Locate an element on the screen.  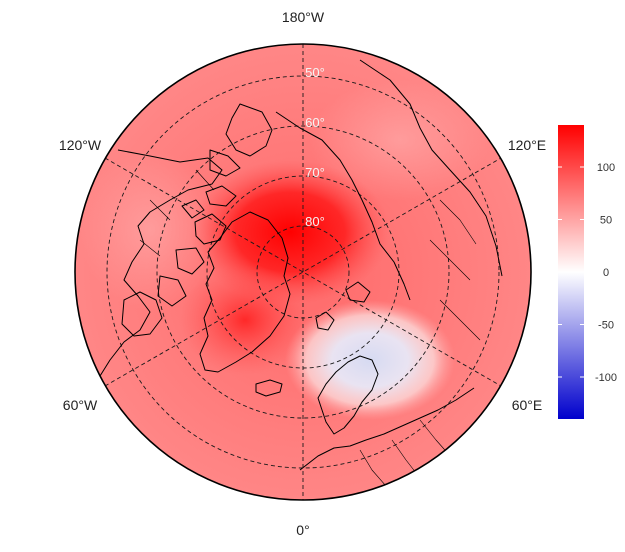
field-minimum-region is located at coordinates (370, 360).